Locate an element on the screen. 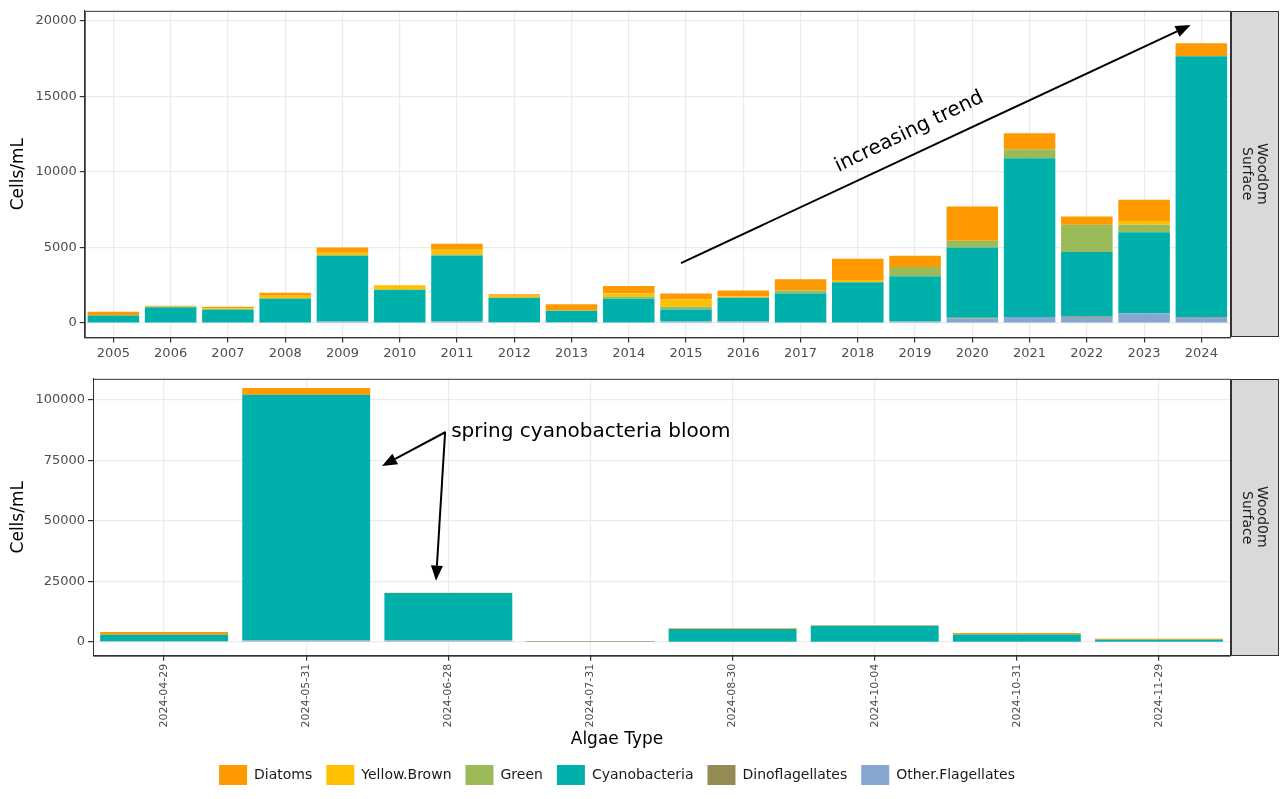 The height and width of the screenshot is (799, 1285). legend-label: Green is located at coordinates (521, 773).